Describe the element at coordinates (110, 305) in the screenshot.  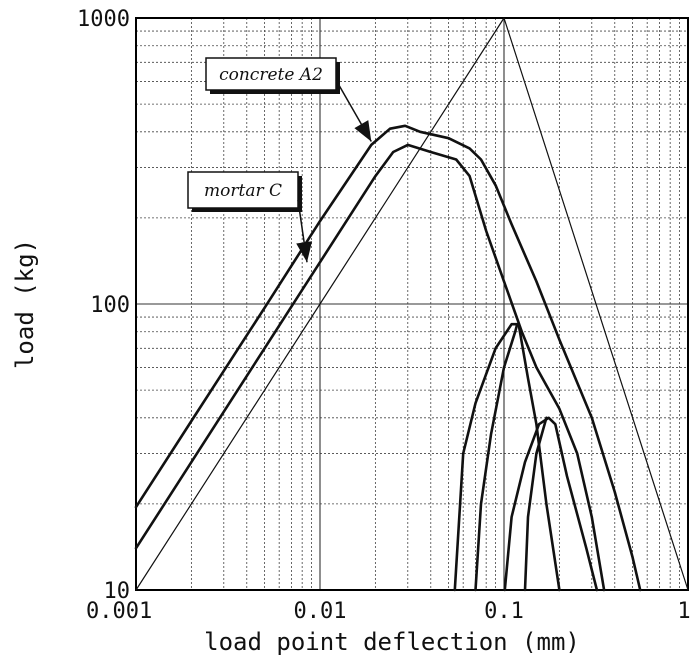
I see `y-tick-label: 100` at that location.